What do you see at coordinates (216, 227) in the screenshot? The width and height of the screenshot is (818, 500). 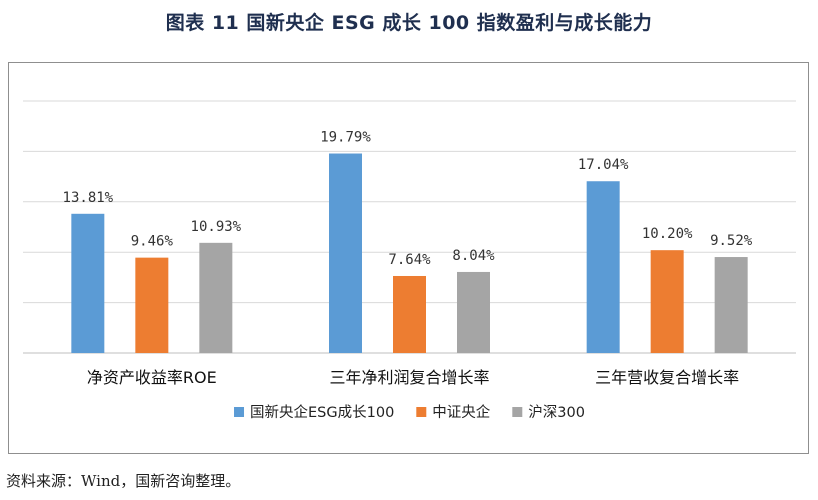 I see `data-label: 10.93%` at bounding box center [216, 227].